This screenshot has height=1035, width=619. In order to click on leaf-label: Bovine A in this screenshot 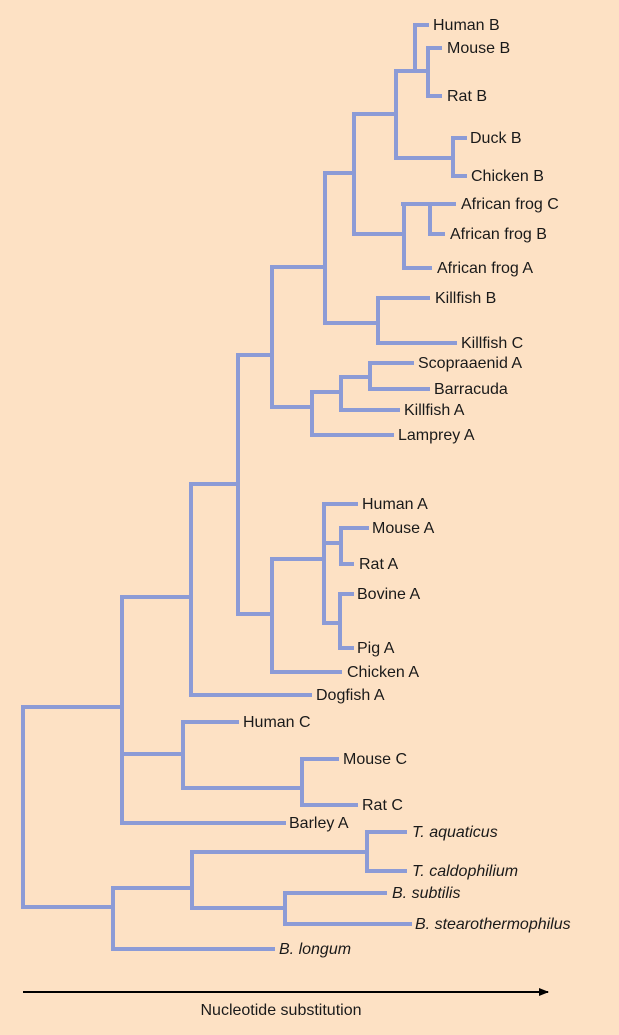, I will do `click(388, 594)`.